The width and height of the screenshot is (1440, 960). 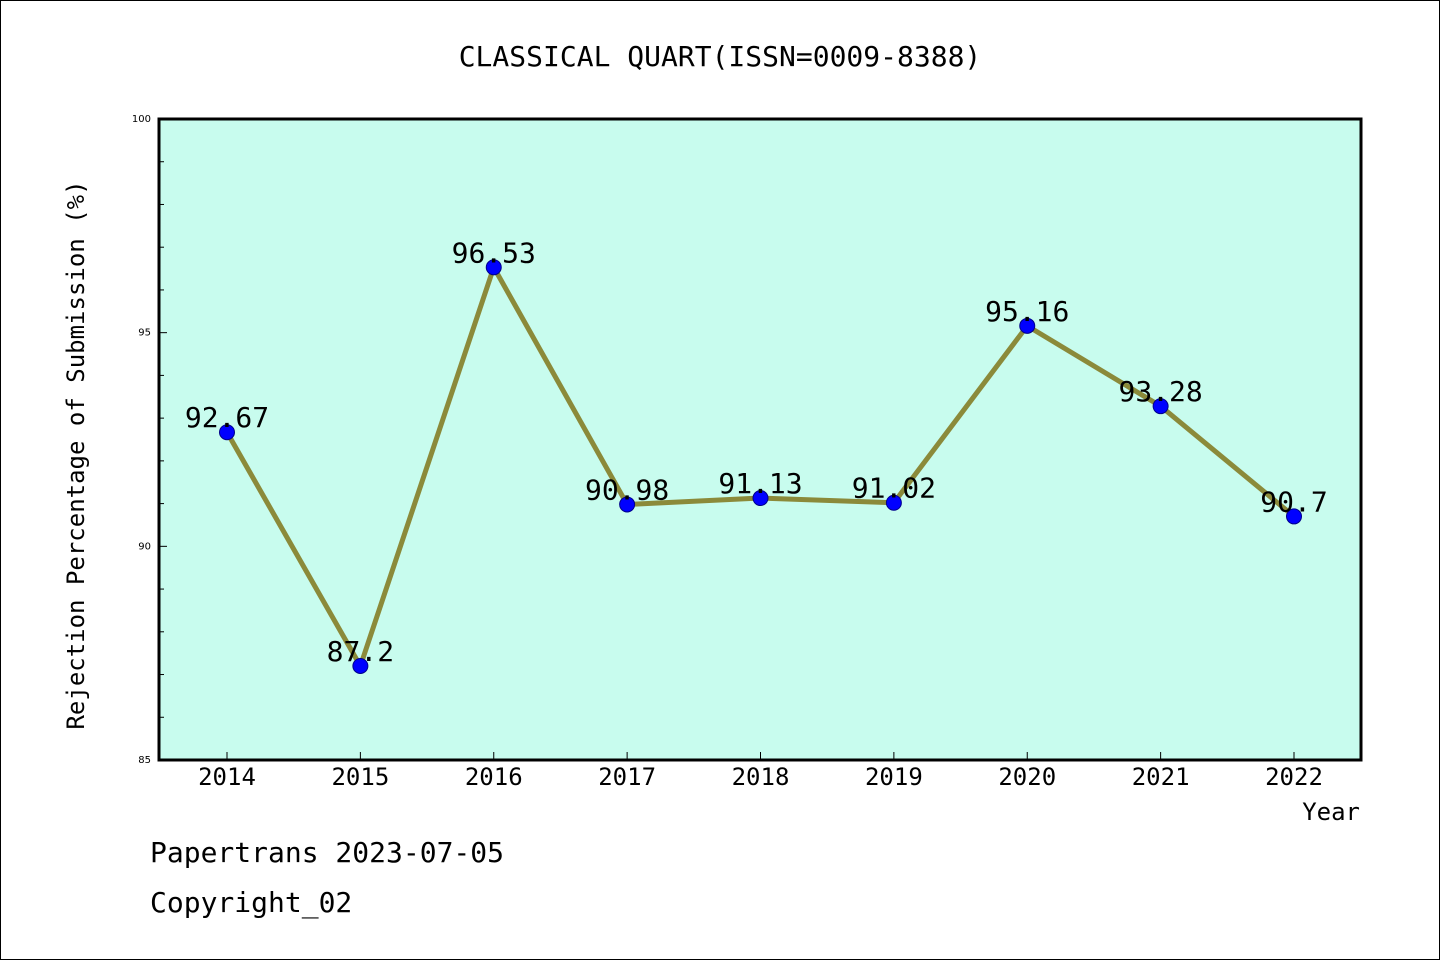 I want to click on x-tick-label: 2019, so click(x=894, y=777).